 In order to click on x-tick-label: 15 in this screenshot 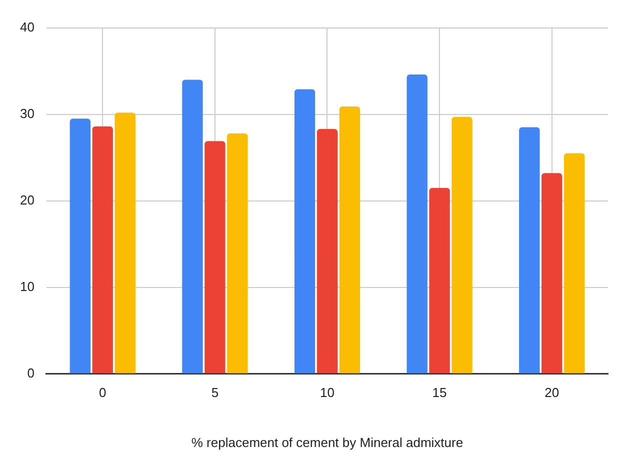, I will do `click(439, 392)`.